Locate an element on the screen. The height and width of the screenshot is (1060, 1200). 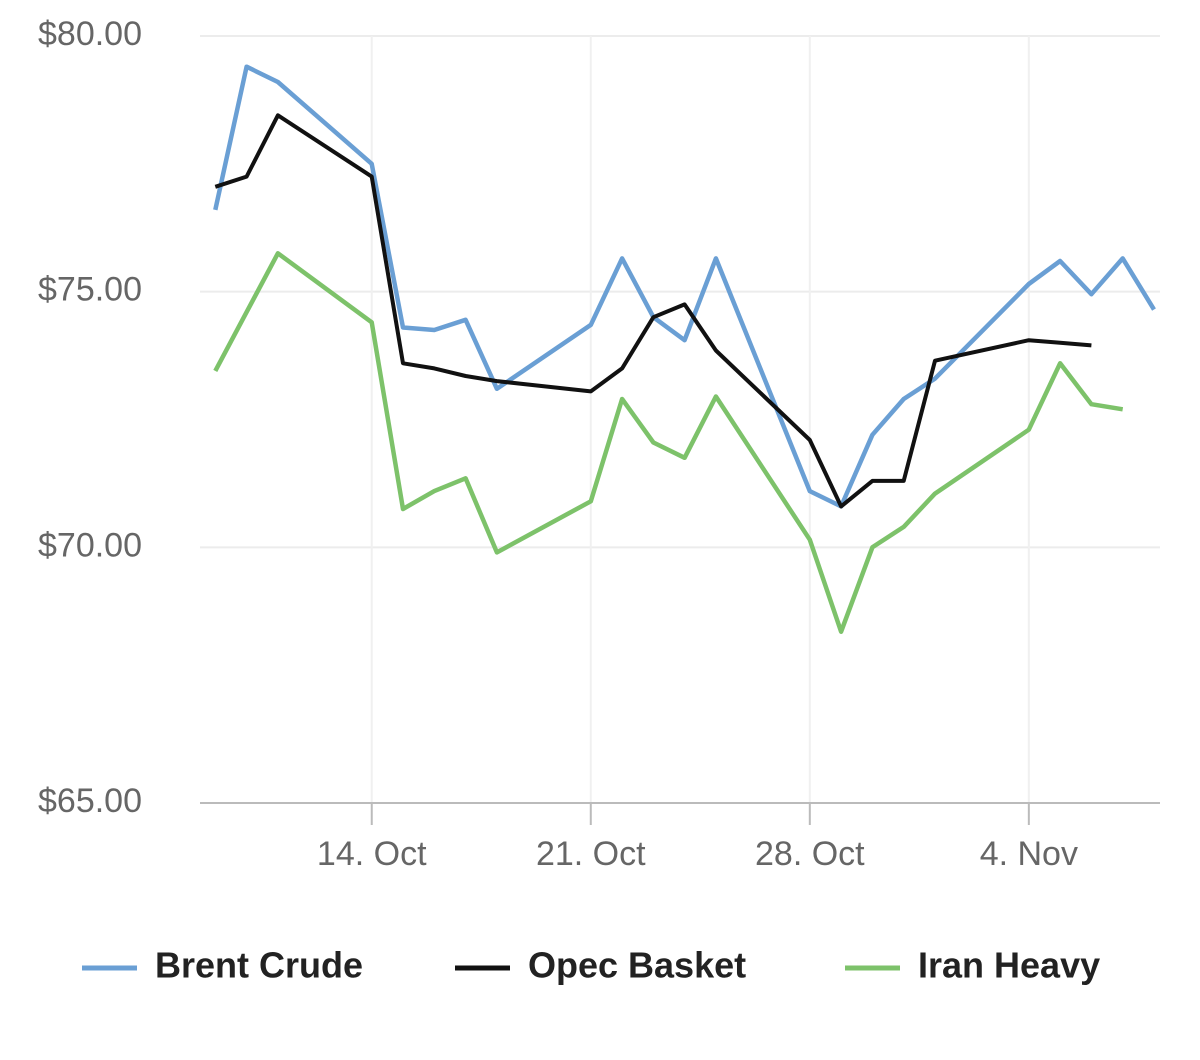
y-tick-label: $80.00 is located at coordinates (90, 34).